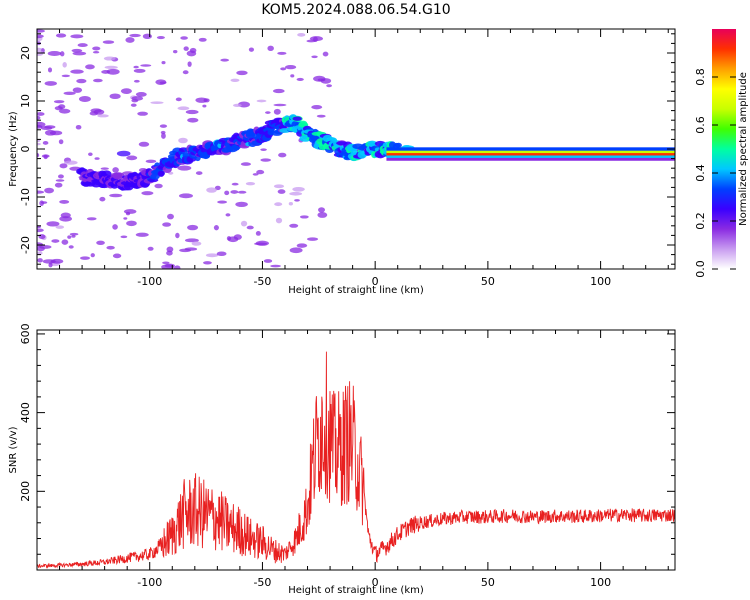  I want to click on colorbar-gradient, so click(724, 149).